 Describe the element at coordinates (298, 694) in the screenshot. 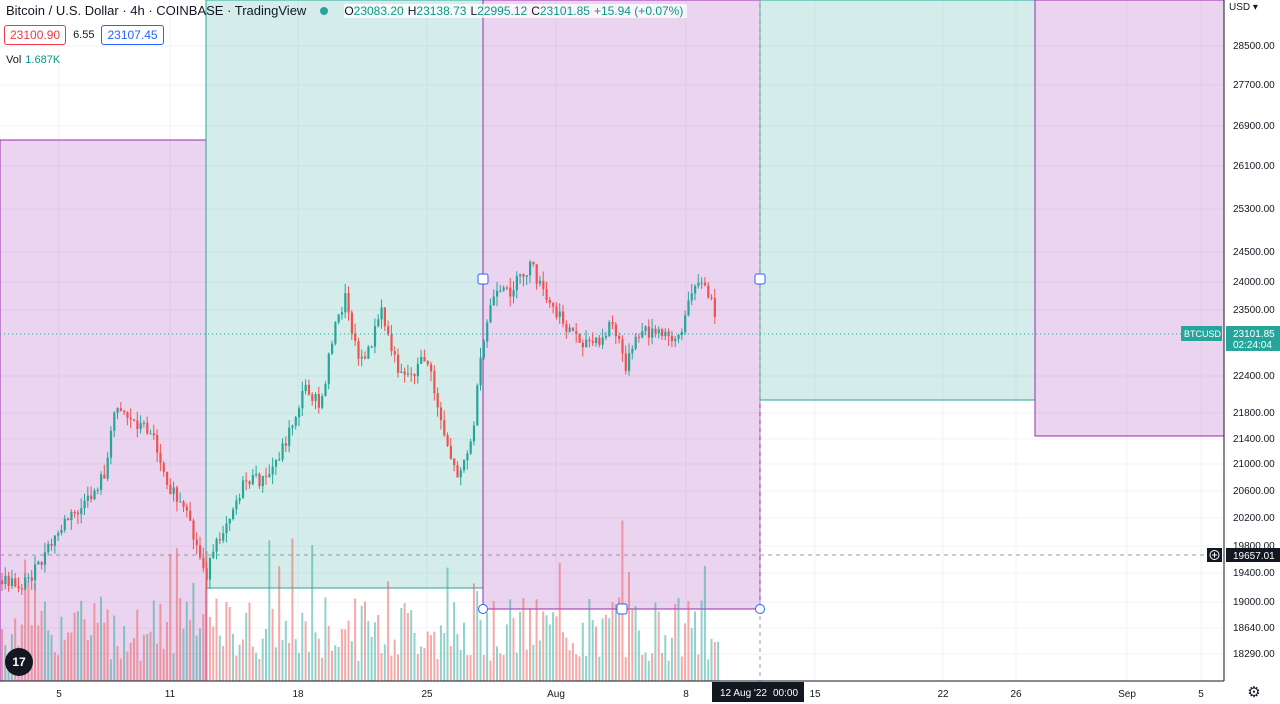

I see `time-tick-label: 18` at that location.